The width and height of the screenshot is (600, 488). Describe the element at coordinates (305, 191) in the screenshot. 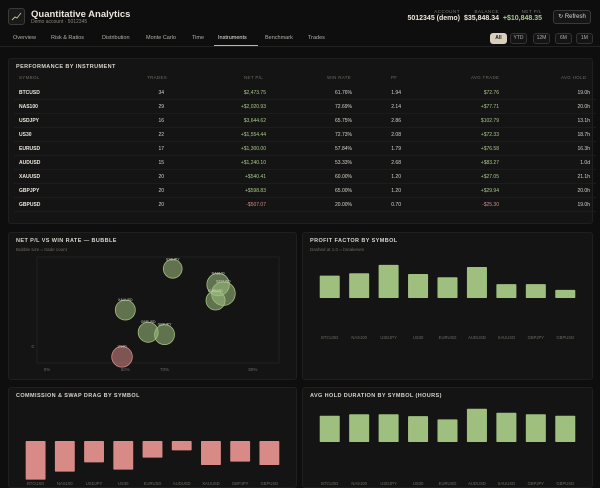

I see `table-row: GBPJPY 20 +$598.83 65.00% 1.20 +$29.94 20.0h` at that location.